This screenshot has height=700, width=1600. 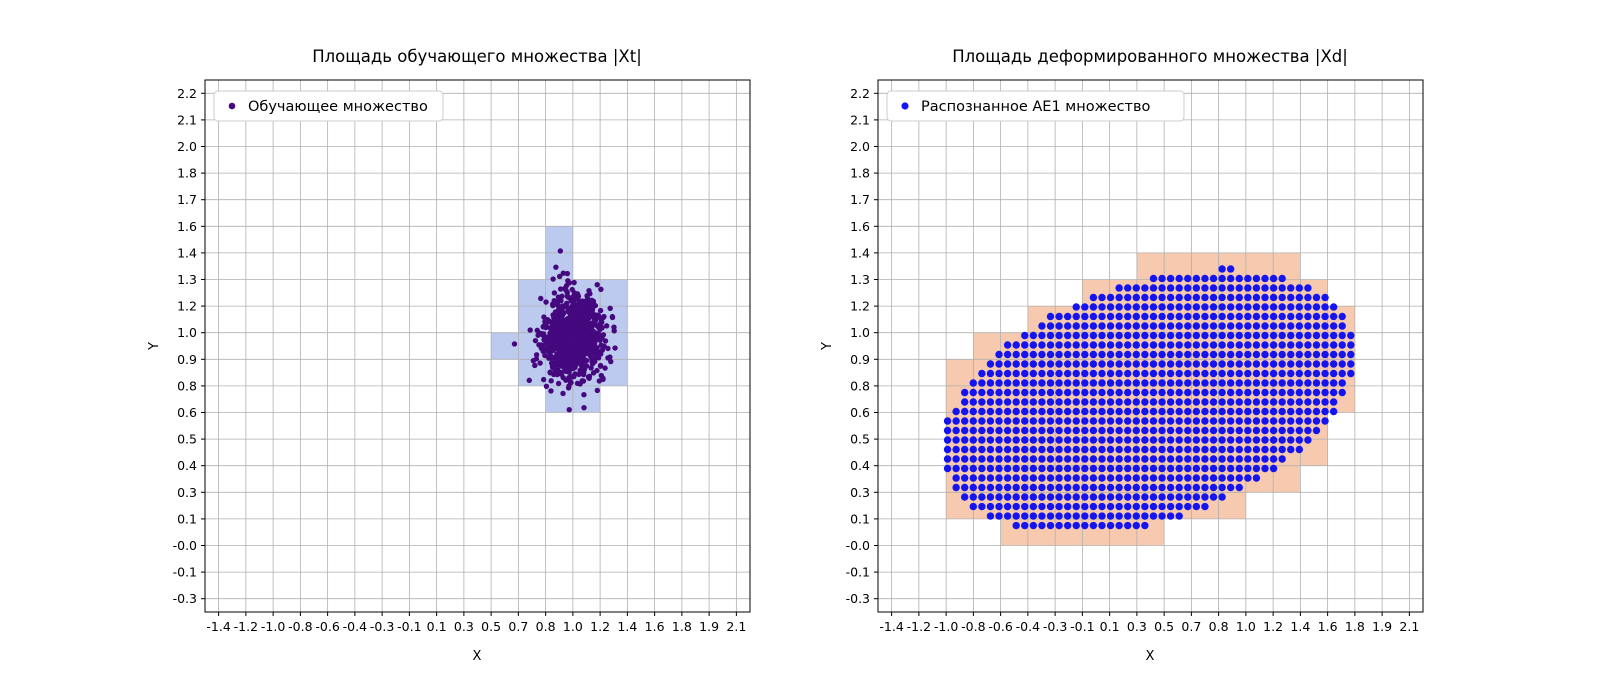 What do you see at coordinates (1219, 626) in the screenshot?
I see `x-tick-label: 0.8` at bounding box center [1219, 626].